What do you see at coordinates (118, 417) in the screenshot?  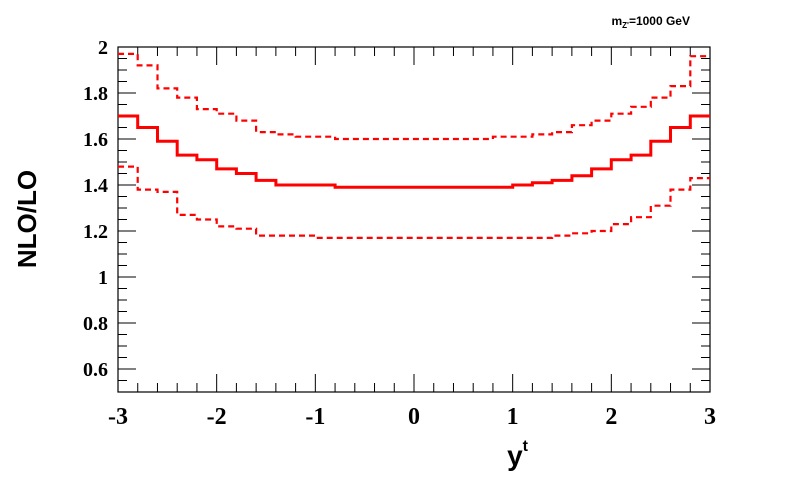 I see `x-tick-label: -3` at bounding box center [118, 417].